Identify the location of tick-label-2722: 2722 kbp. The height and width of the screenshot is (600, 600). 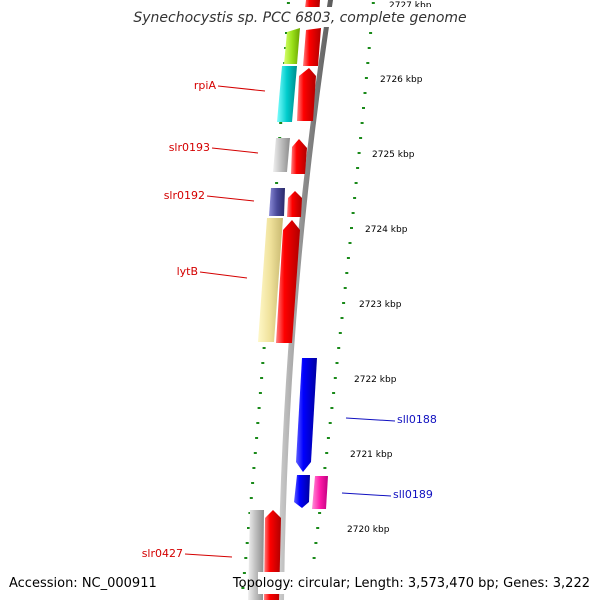
(375, 380).